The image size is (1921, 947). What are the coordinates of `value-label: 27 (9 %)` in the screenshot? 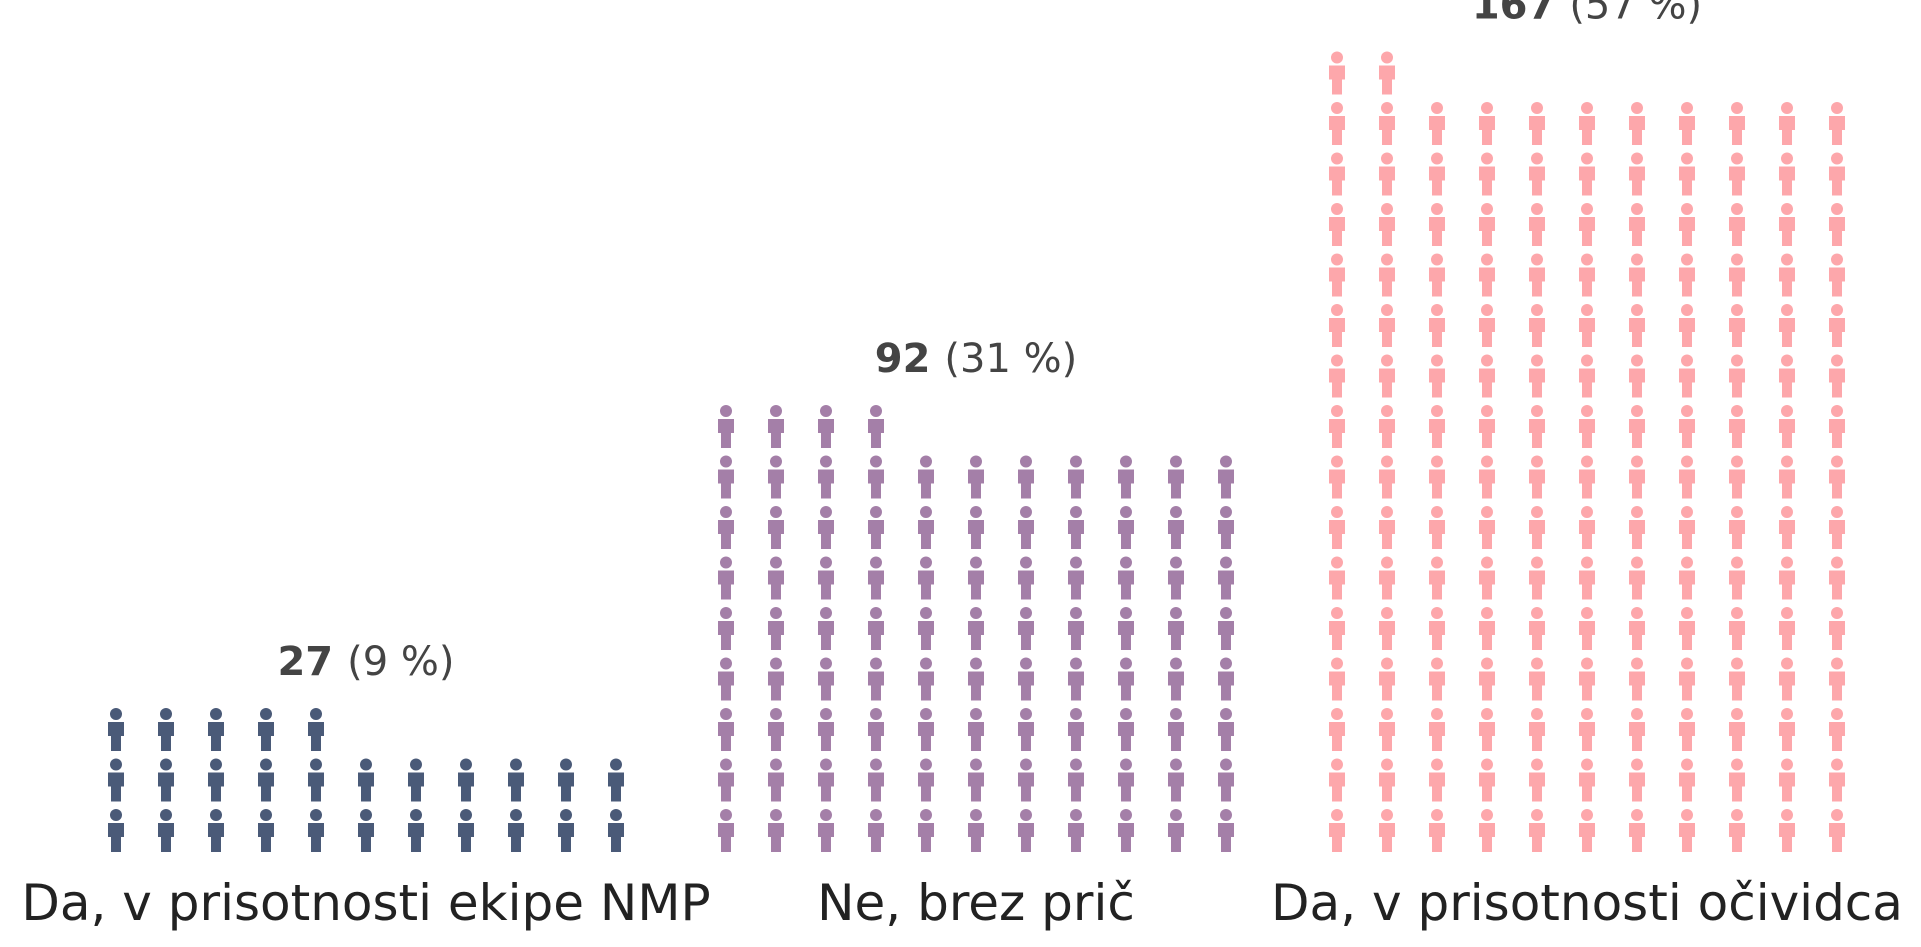 It's located at (365, 662).